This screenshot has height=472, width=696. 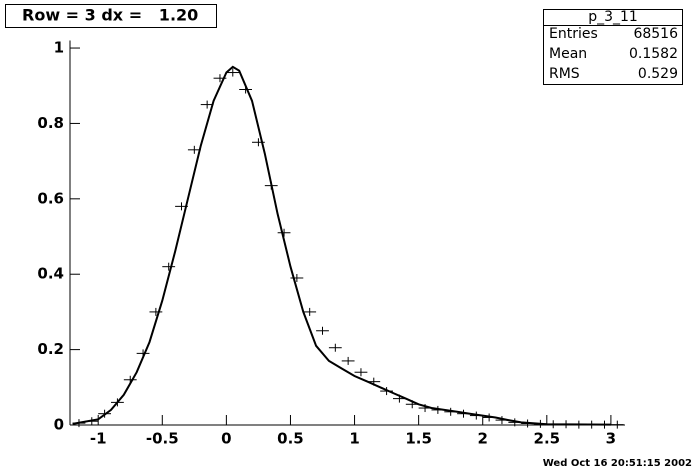 What do you see at coordinates (50, 349) in the screenshot?
I see `y-tick-label: 0.2` at bounding box center [50, 349].